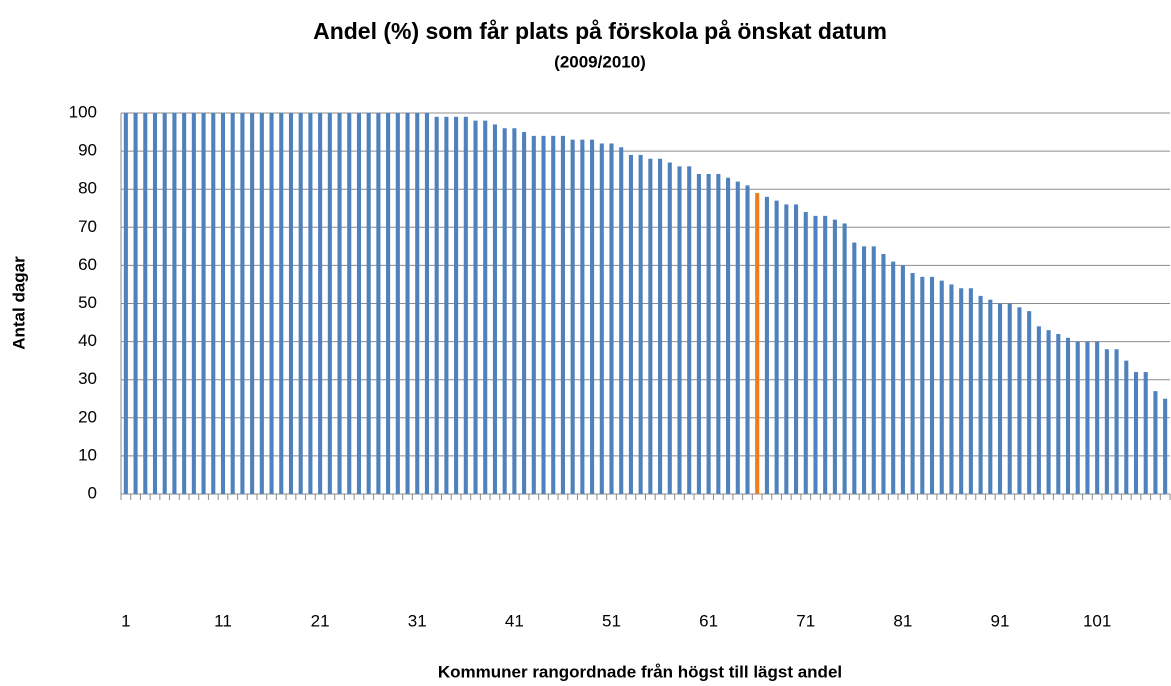 This screenshot has width=1171, height=686. What do you see at coordinates (611, 620) in the screenshot?
I see `x-tick-label: 51` at bounding box center [611, 620].